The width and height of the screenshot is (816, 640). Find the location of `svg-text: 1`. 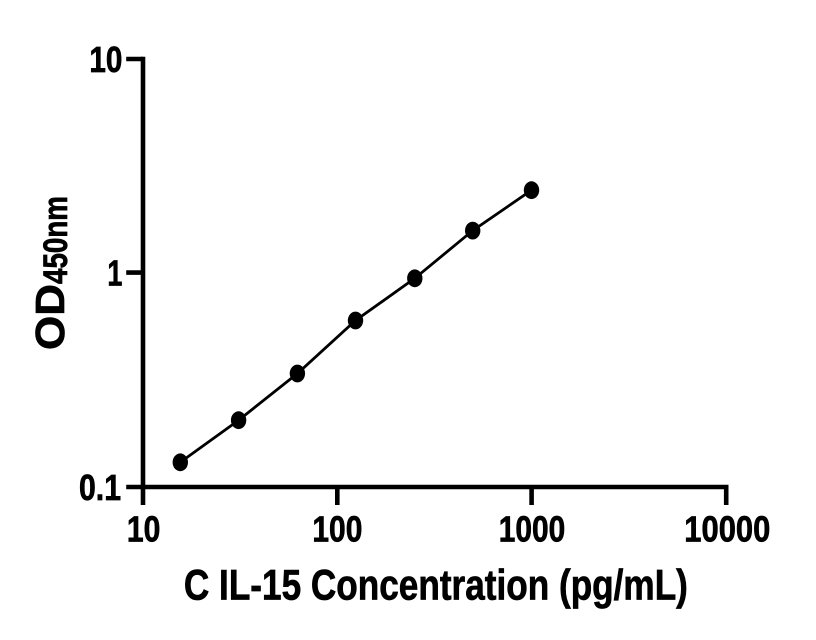

svg-text: 1 is located at coordinates (114, 272).